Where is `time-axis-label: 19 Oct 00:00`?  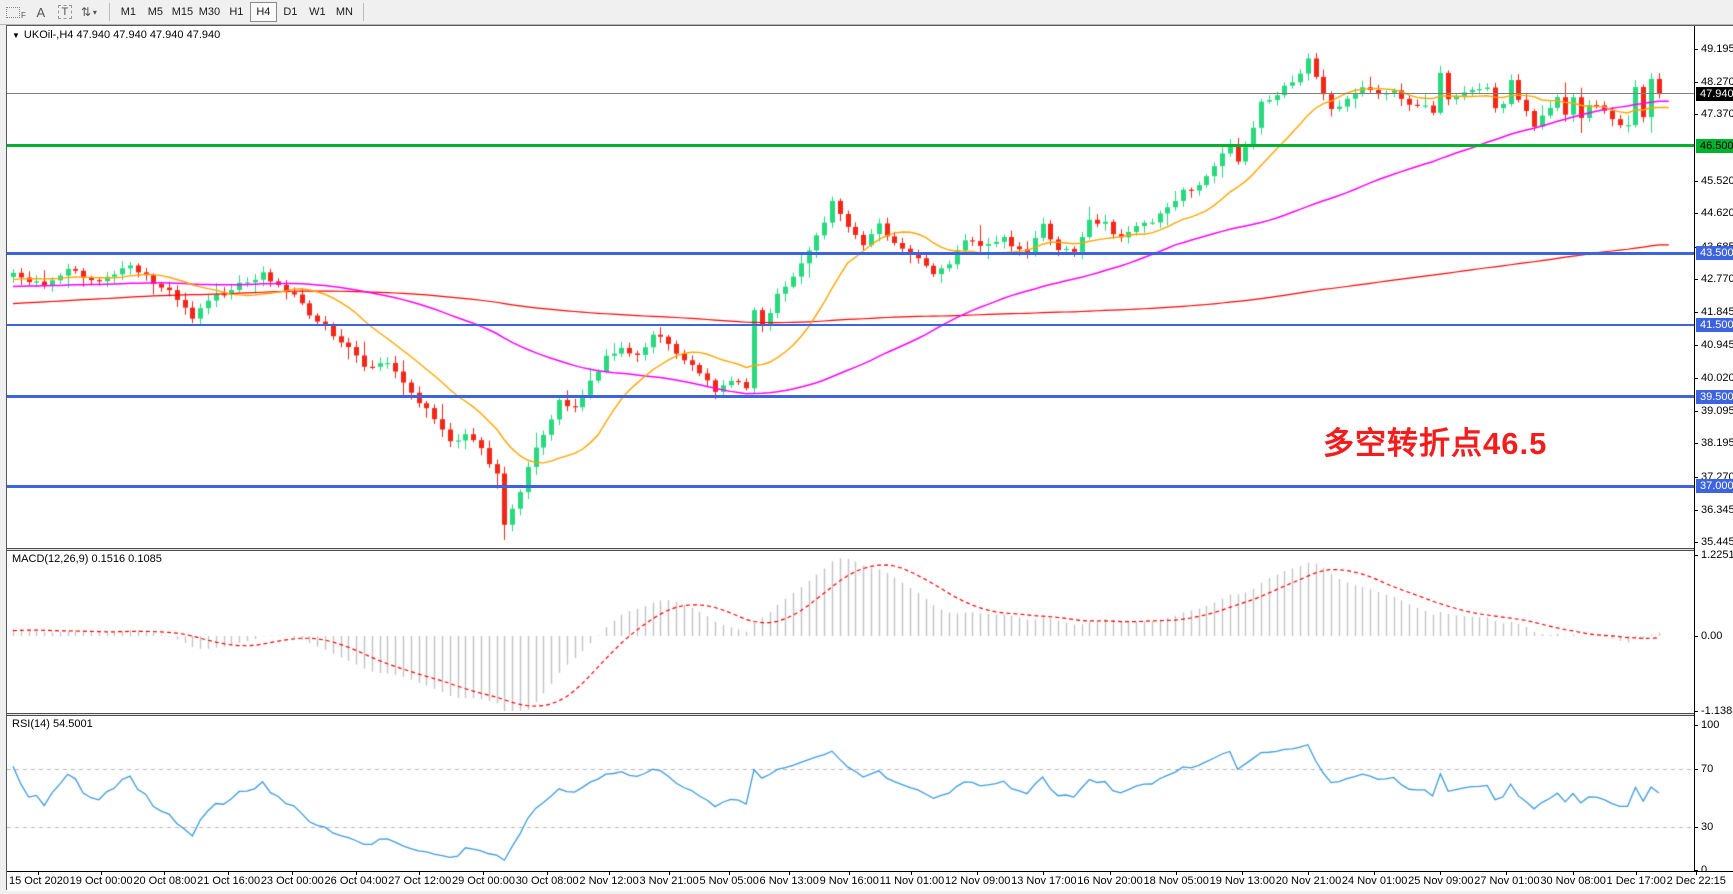 time-axis-label: 19 Oct 00:00 is located at coordinates (101, 881).